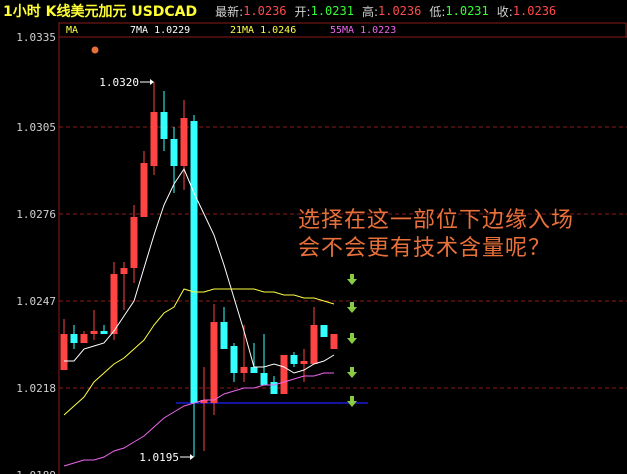 The width and height of the screenshot is (627, 474). Describe the element at coordinates (263, 30) in the screenshot. I see `ma21-legend: 21MA 1.0246` at that location.